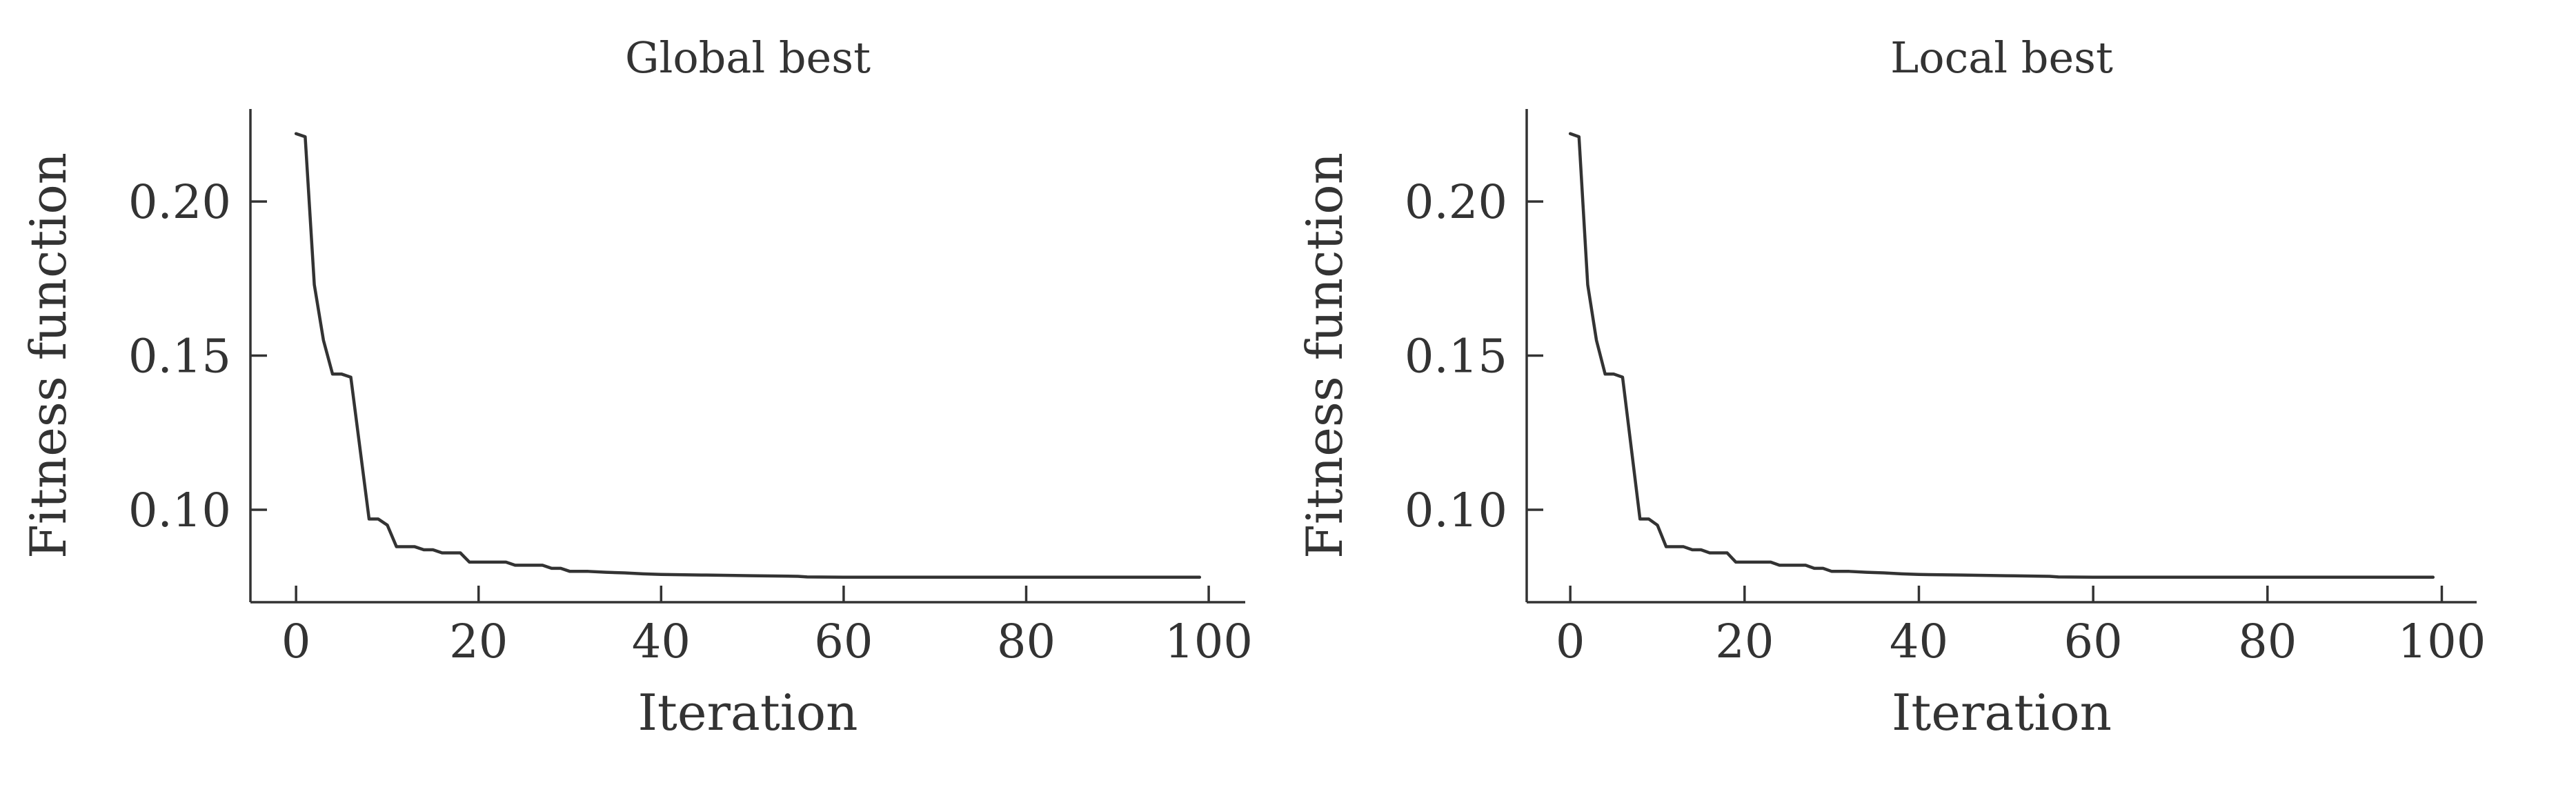 This screenshot has width=2576, height=785. What do you see at coordinates (2001, 57) in the screenshot?
I see `chart-title: Local best` at bounding box center [2001, 57].